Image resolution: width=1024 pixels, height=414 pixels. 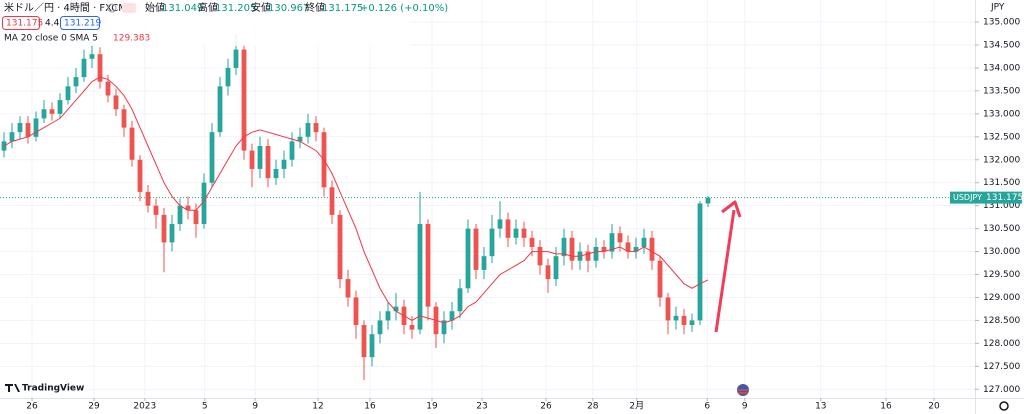 What do you see at coordinates (1001, 68) in the screenshot?
I see `y-tick-label: 134.000` at bounding box center [1001, 68].